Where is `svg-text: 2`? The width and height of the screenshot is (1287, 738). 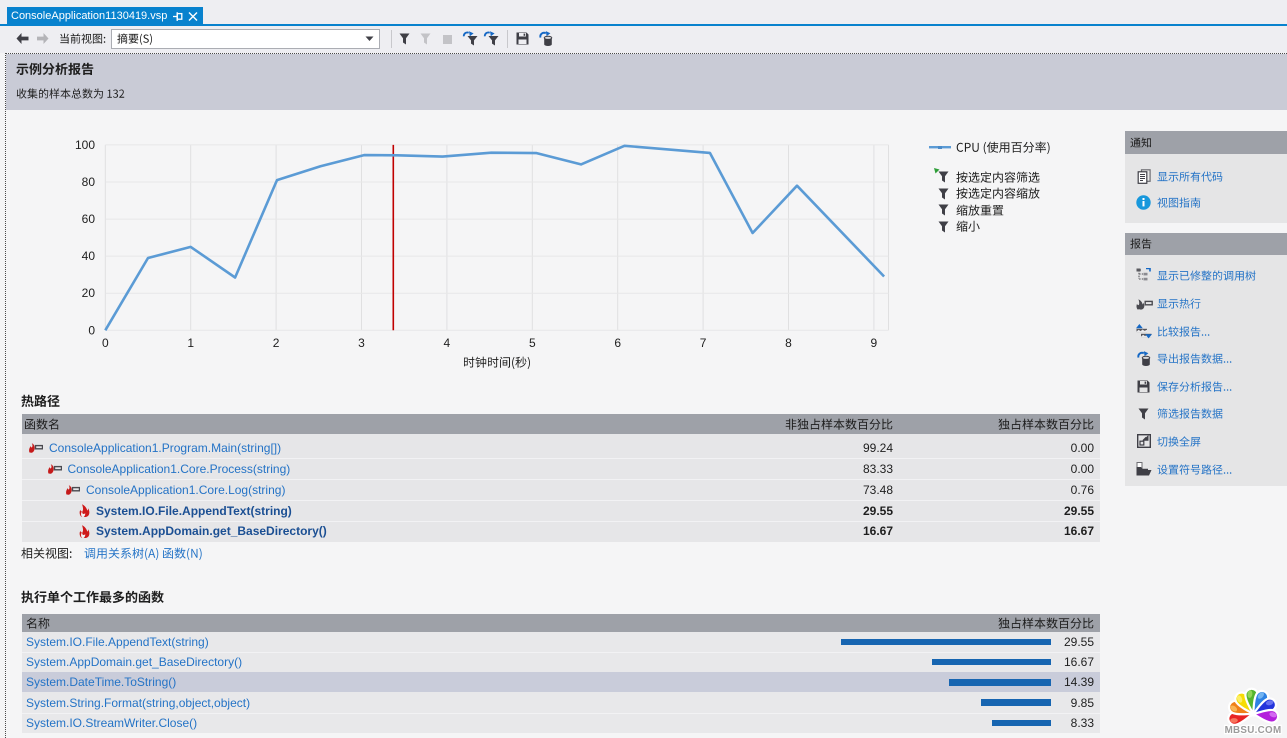
svg-text: 2 is located at coordinates (276, 343).